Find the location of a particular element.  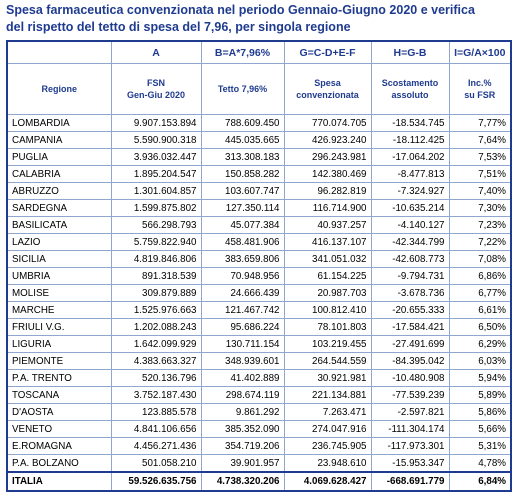

value-cell: 103.219.455 is located at coordinates (327, 344).